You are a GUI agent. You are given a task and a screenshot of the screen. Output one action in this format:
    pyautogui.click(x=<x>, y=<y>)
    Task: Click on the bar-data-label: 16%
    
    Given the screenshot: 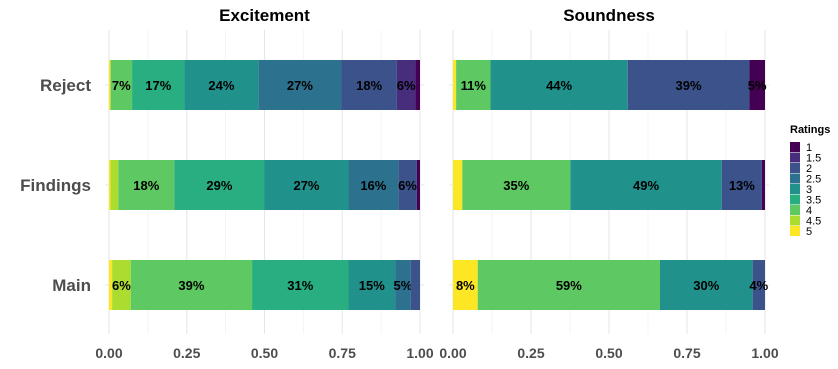 What is the action you would take?
    pyautogui.click(x=373, y=185)
    